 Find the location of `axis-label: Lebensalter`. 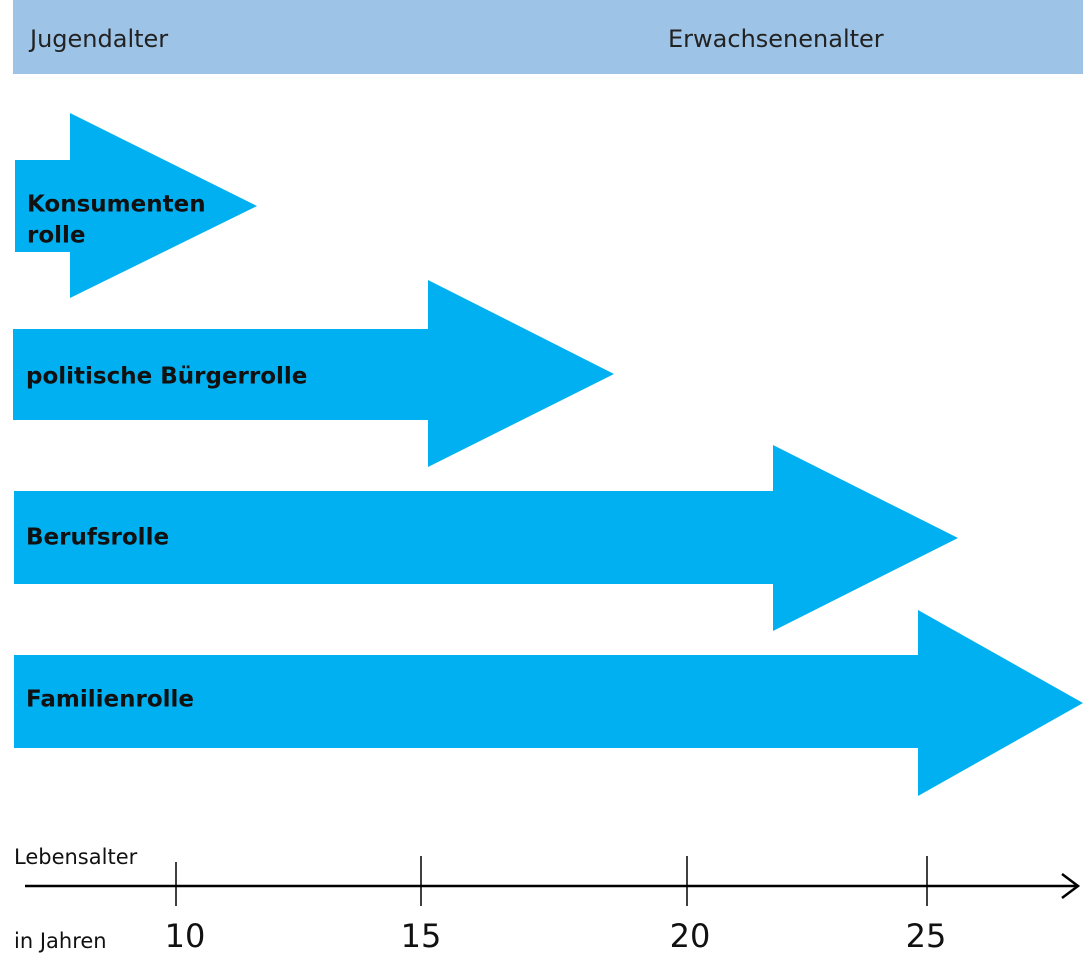

axis-label: Lebensalter is located at coordinates (76, 857).